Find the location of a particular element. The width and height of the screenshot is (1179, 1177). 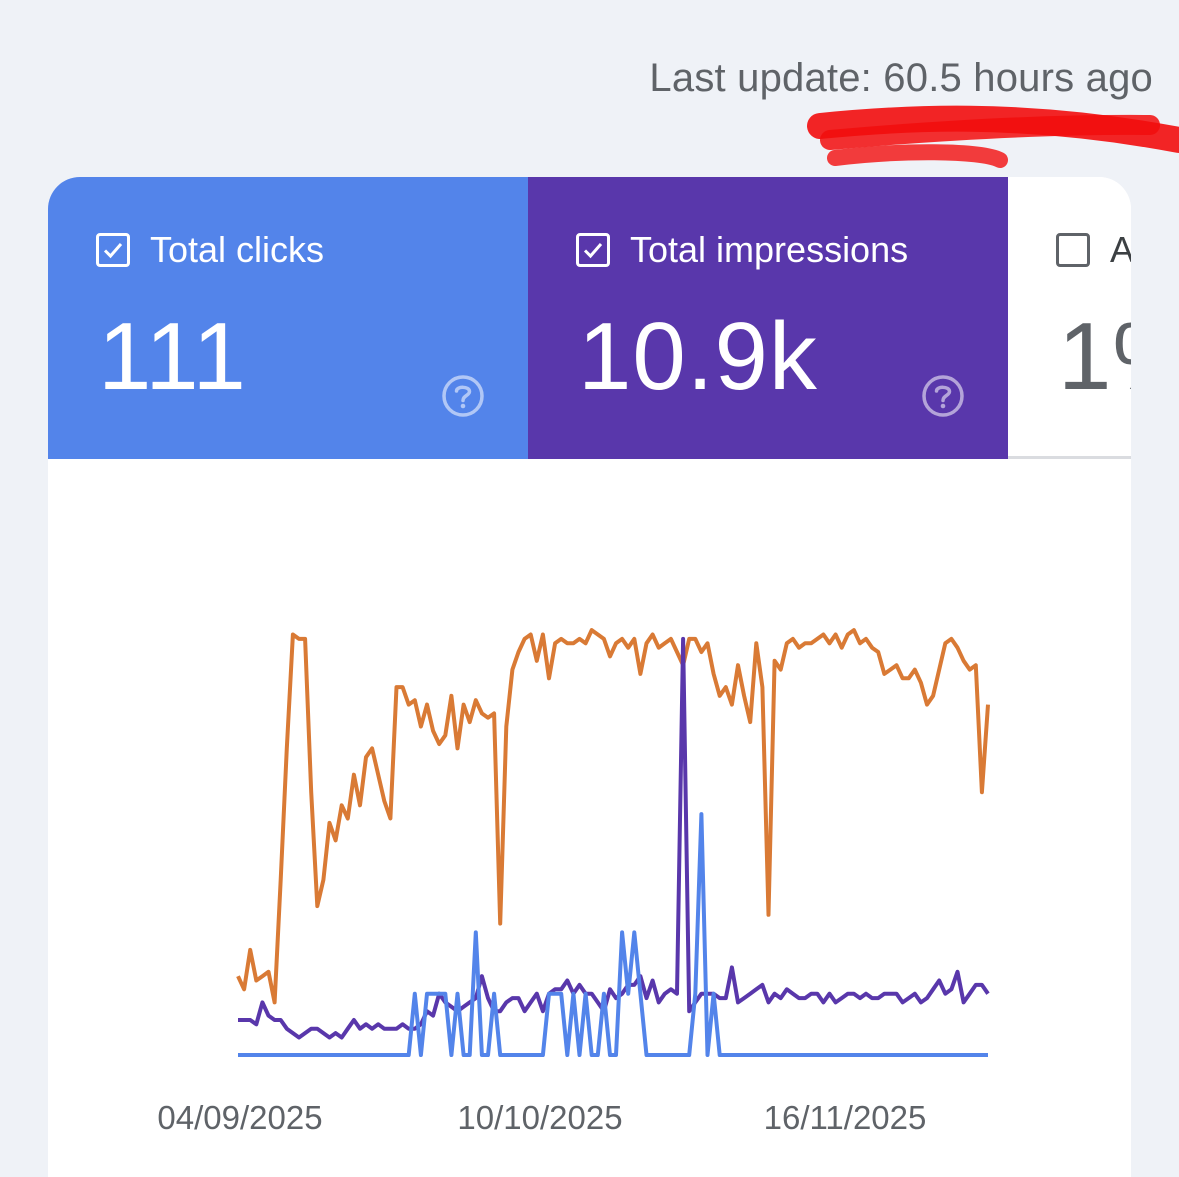

x-tick-label: 10/10/2025 is located at coordinates (539, 1115).